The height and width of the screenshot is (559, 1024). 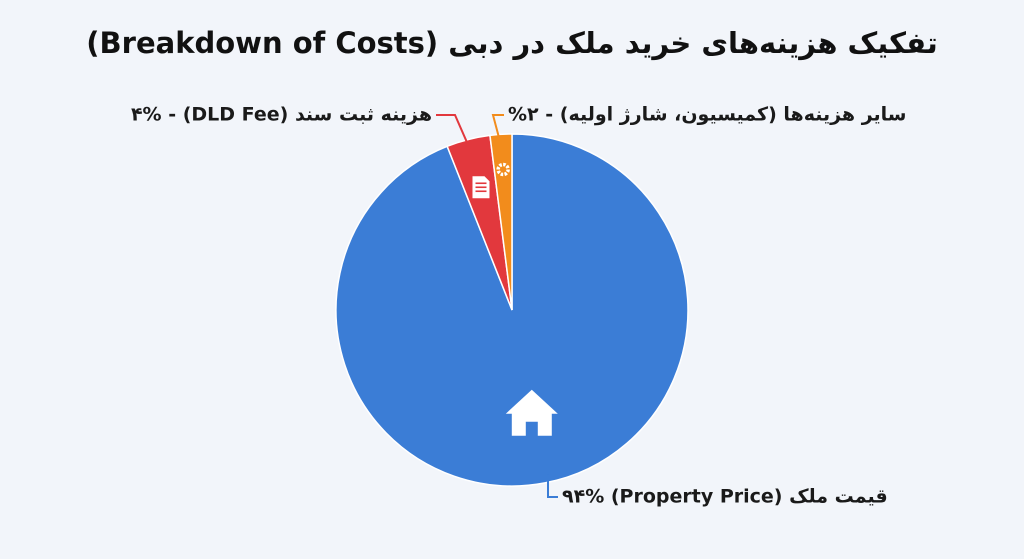 I want to click on pie-slice, so click(x=501, y=222).